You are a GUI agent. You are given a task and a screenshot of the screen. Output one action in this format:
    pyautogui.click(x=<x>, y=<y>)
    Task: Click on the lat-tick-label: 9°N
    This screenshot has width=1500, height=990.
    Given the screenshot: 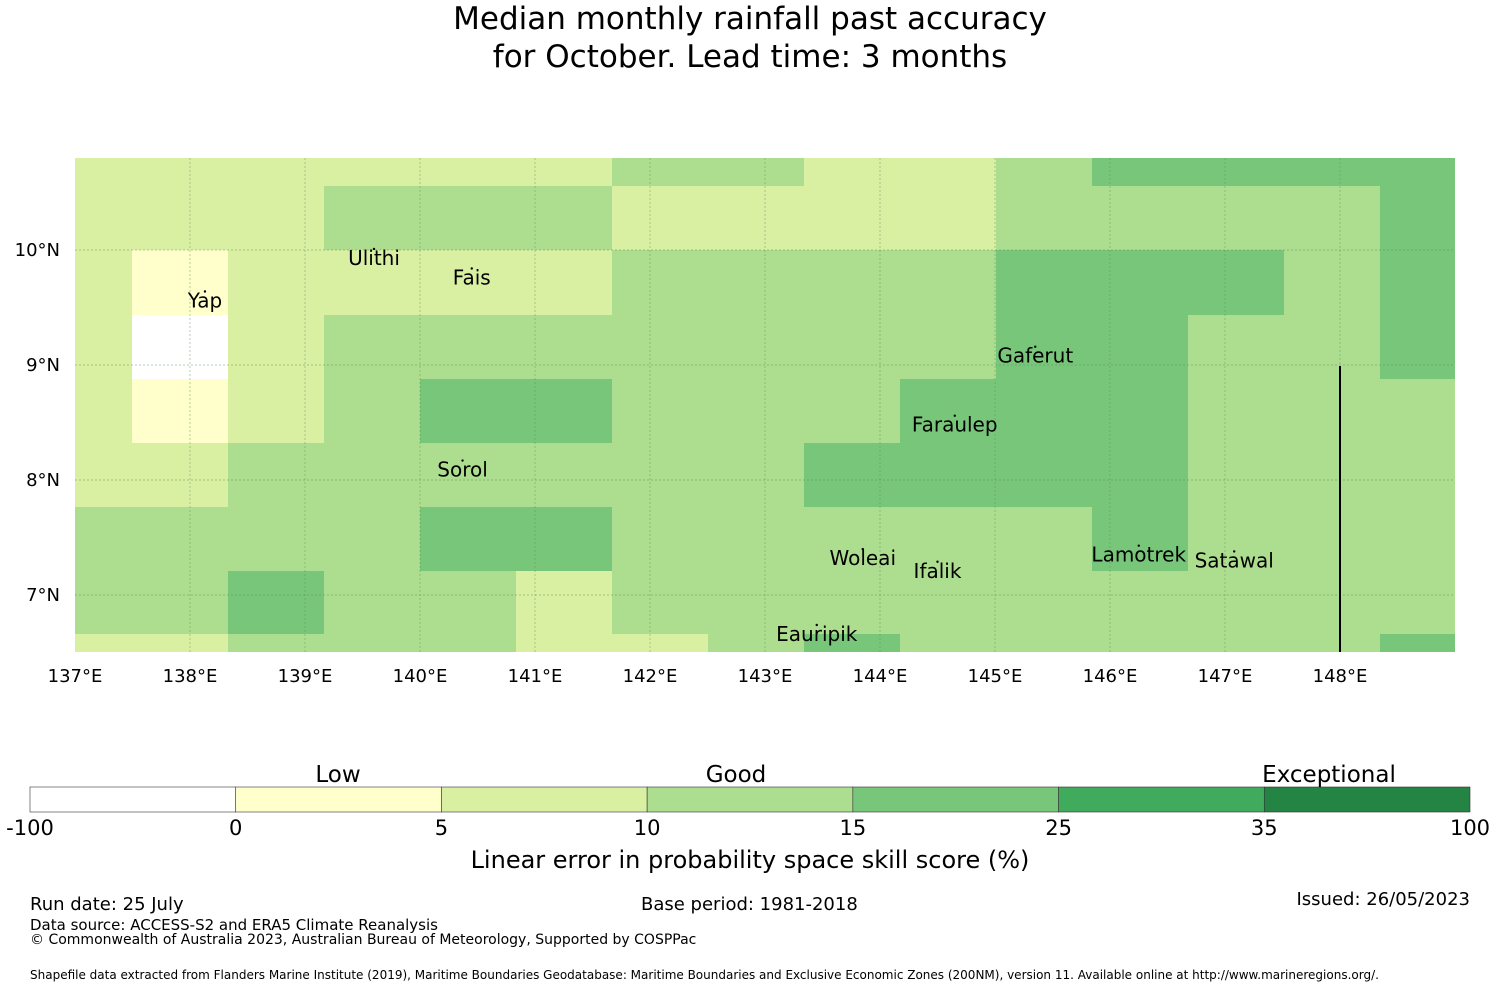 What is the action you would take?
    pyautogui.click(x=43, y=365)
    